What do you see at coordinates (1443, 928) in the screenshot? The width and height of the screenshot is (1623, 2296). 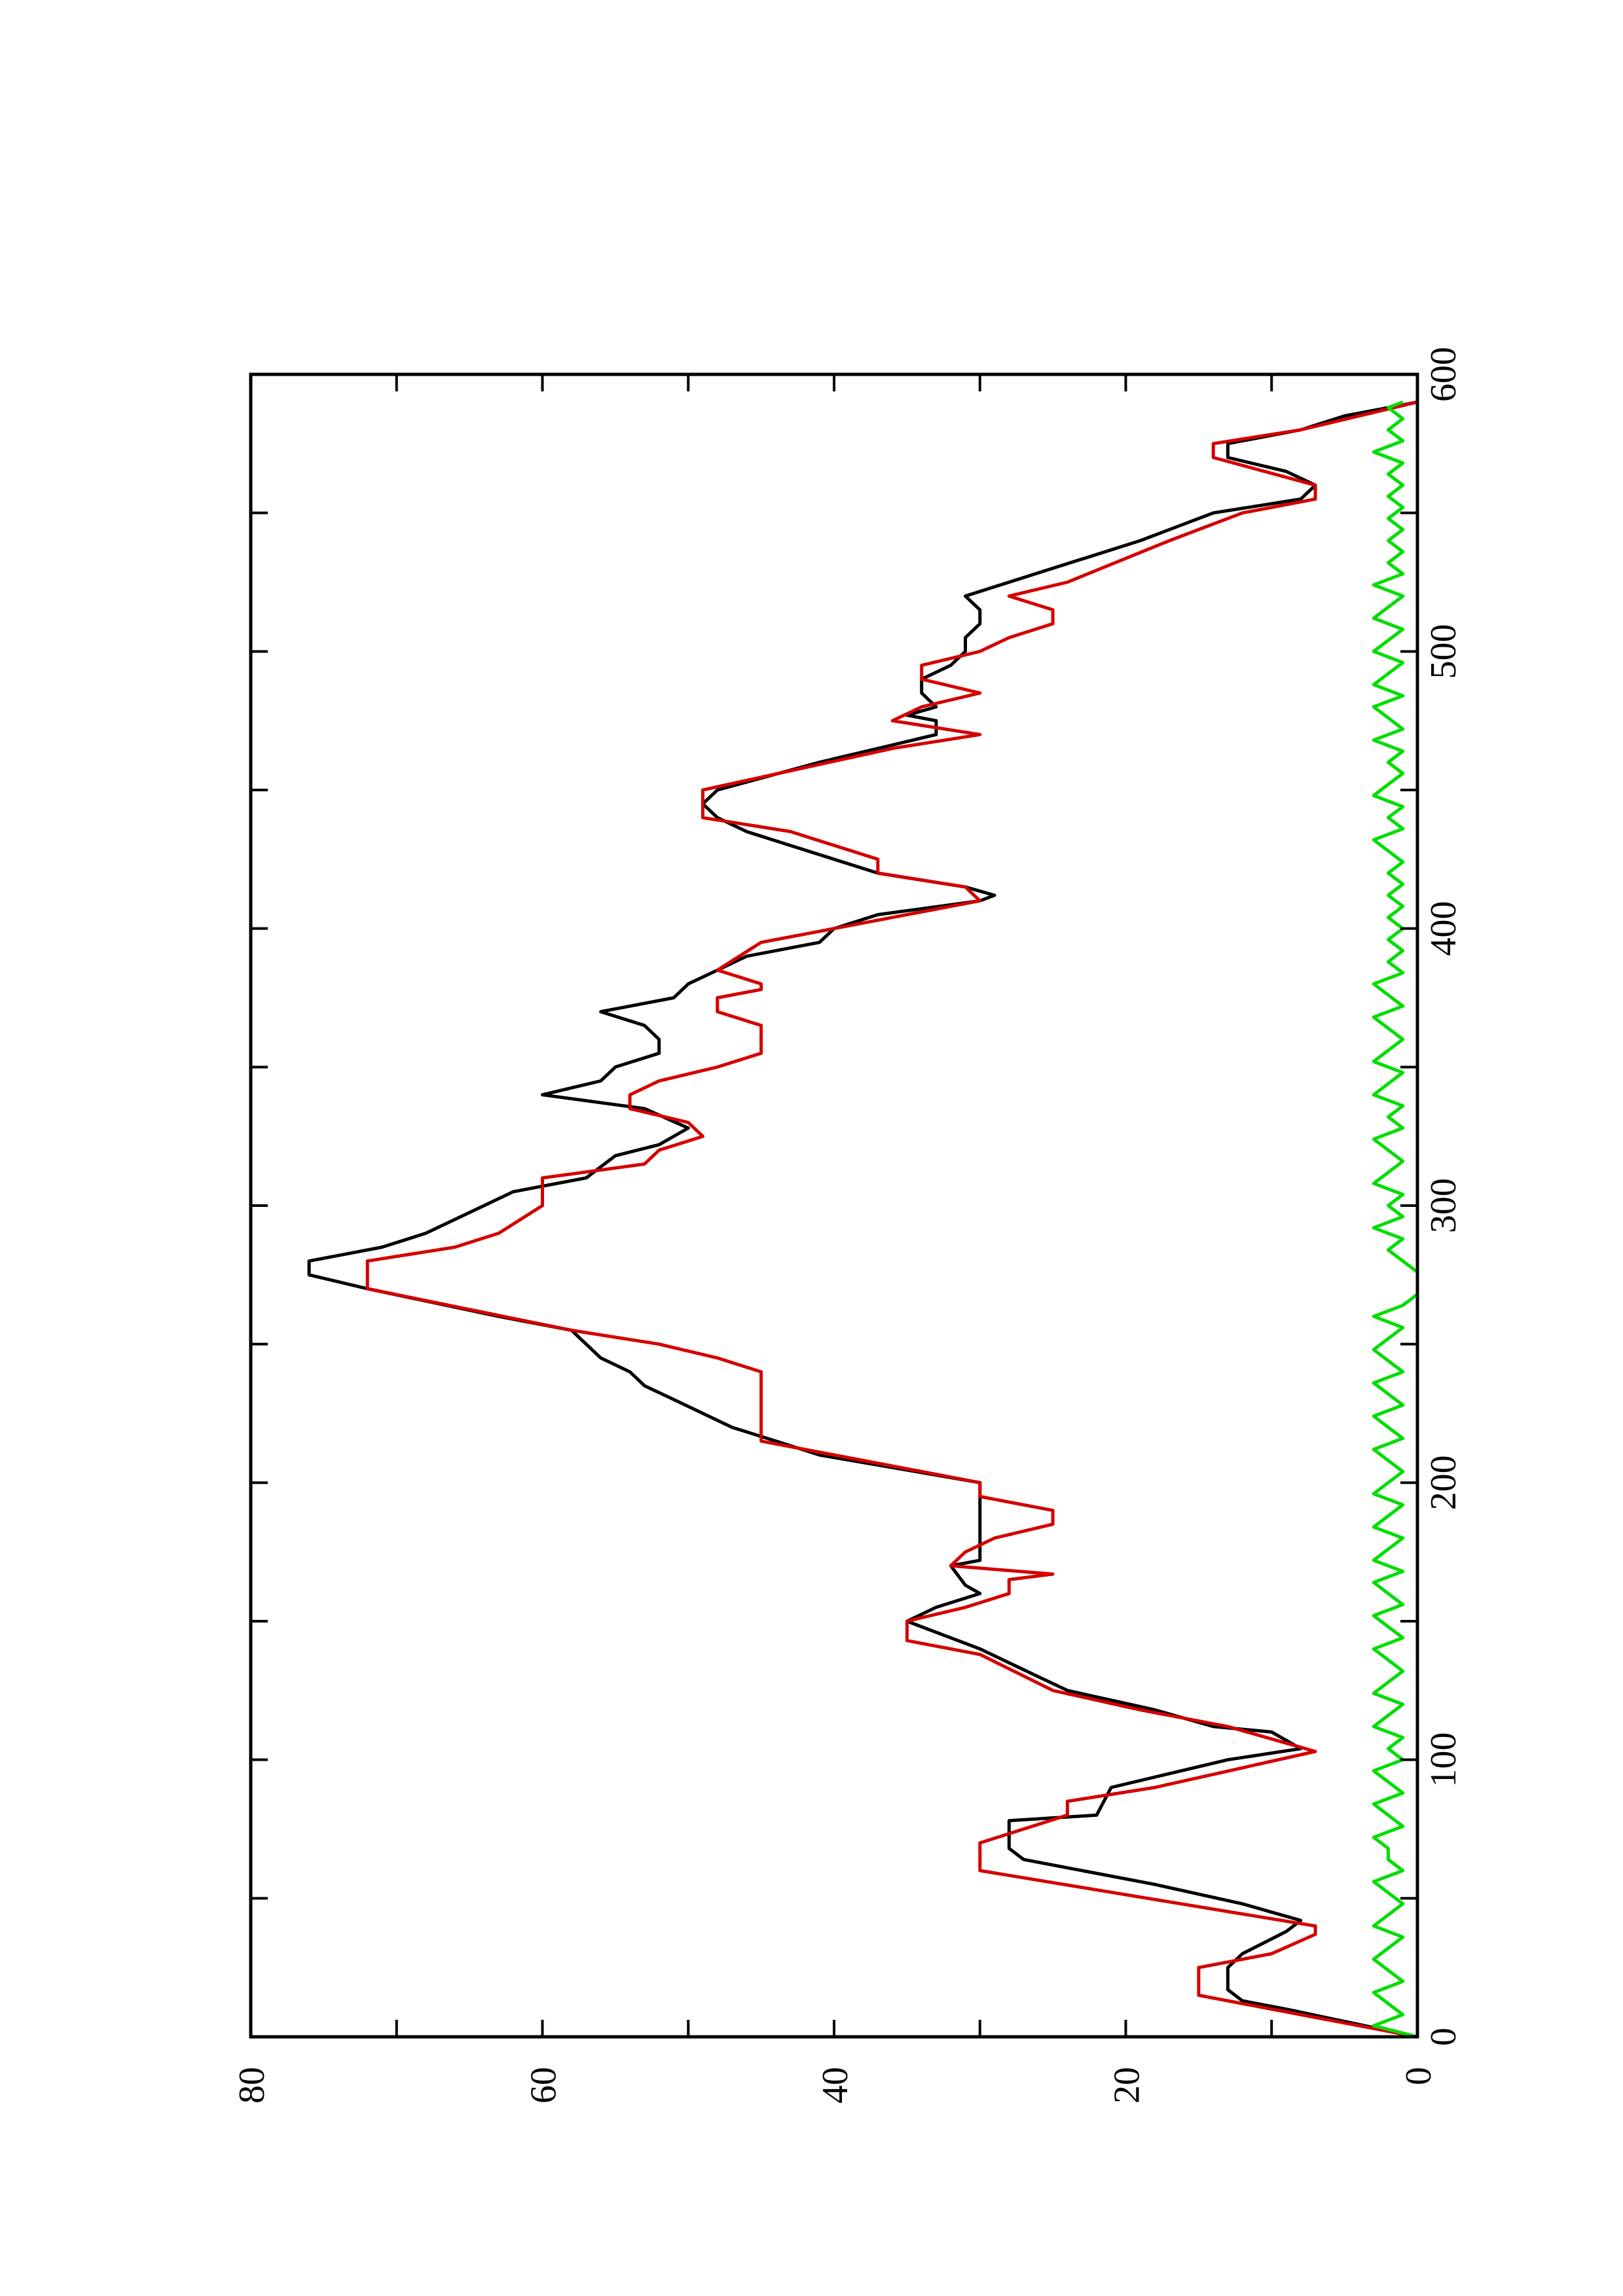 I see `x-tick-label: 400` at bounding box center [1443, 928].